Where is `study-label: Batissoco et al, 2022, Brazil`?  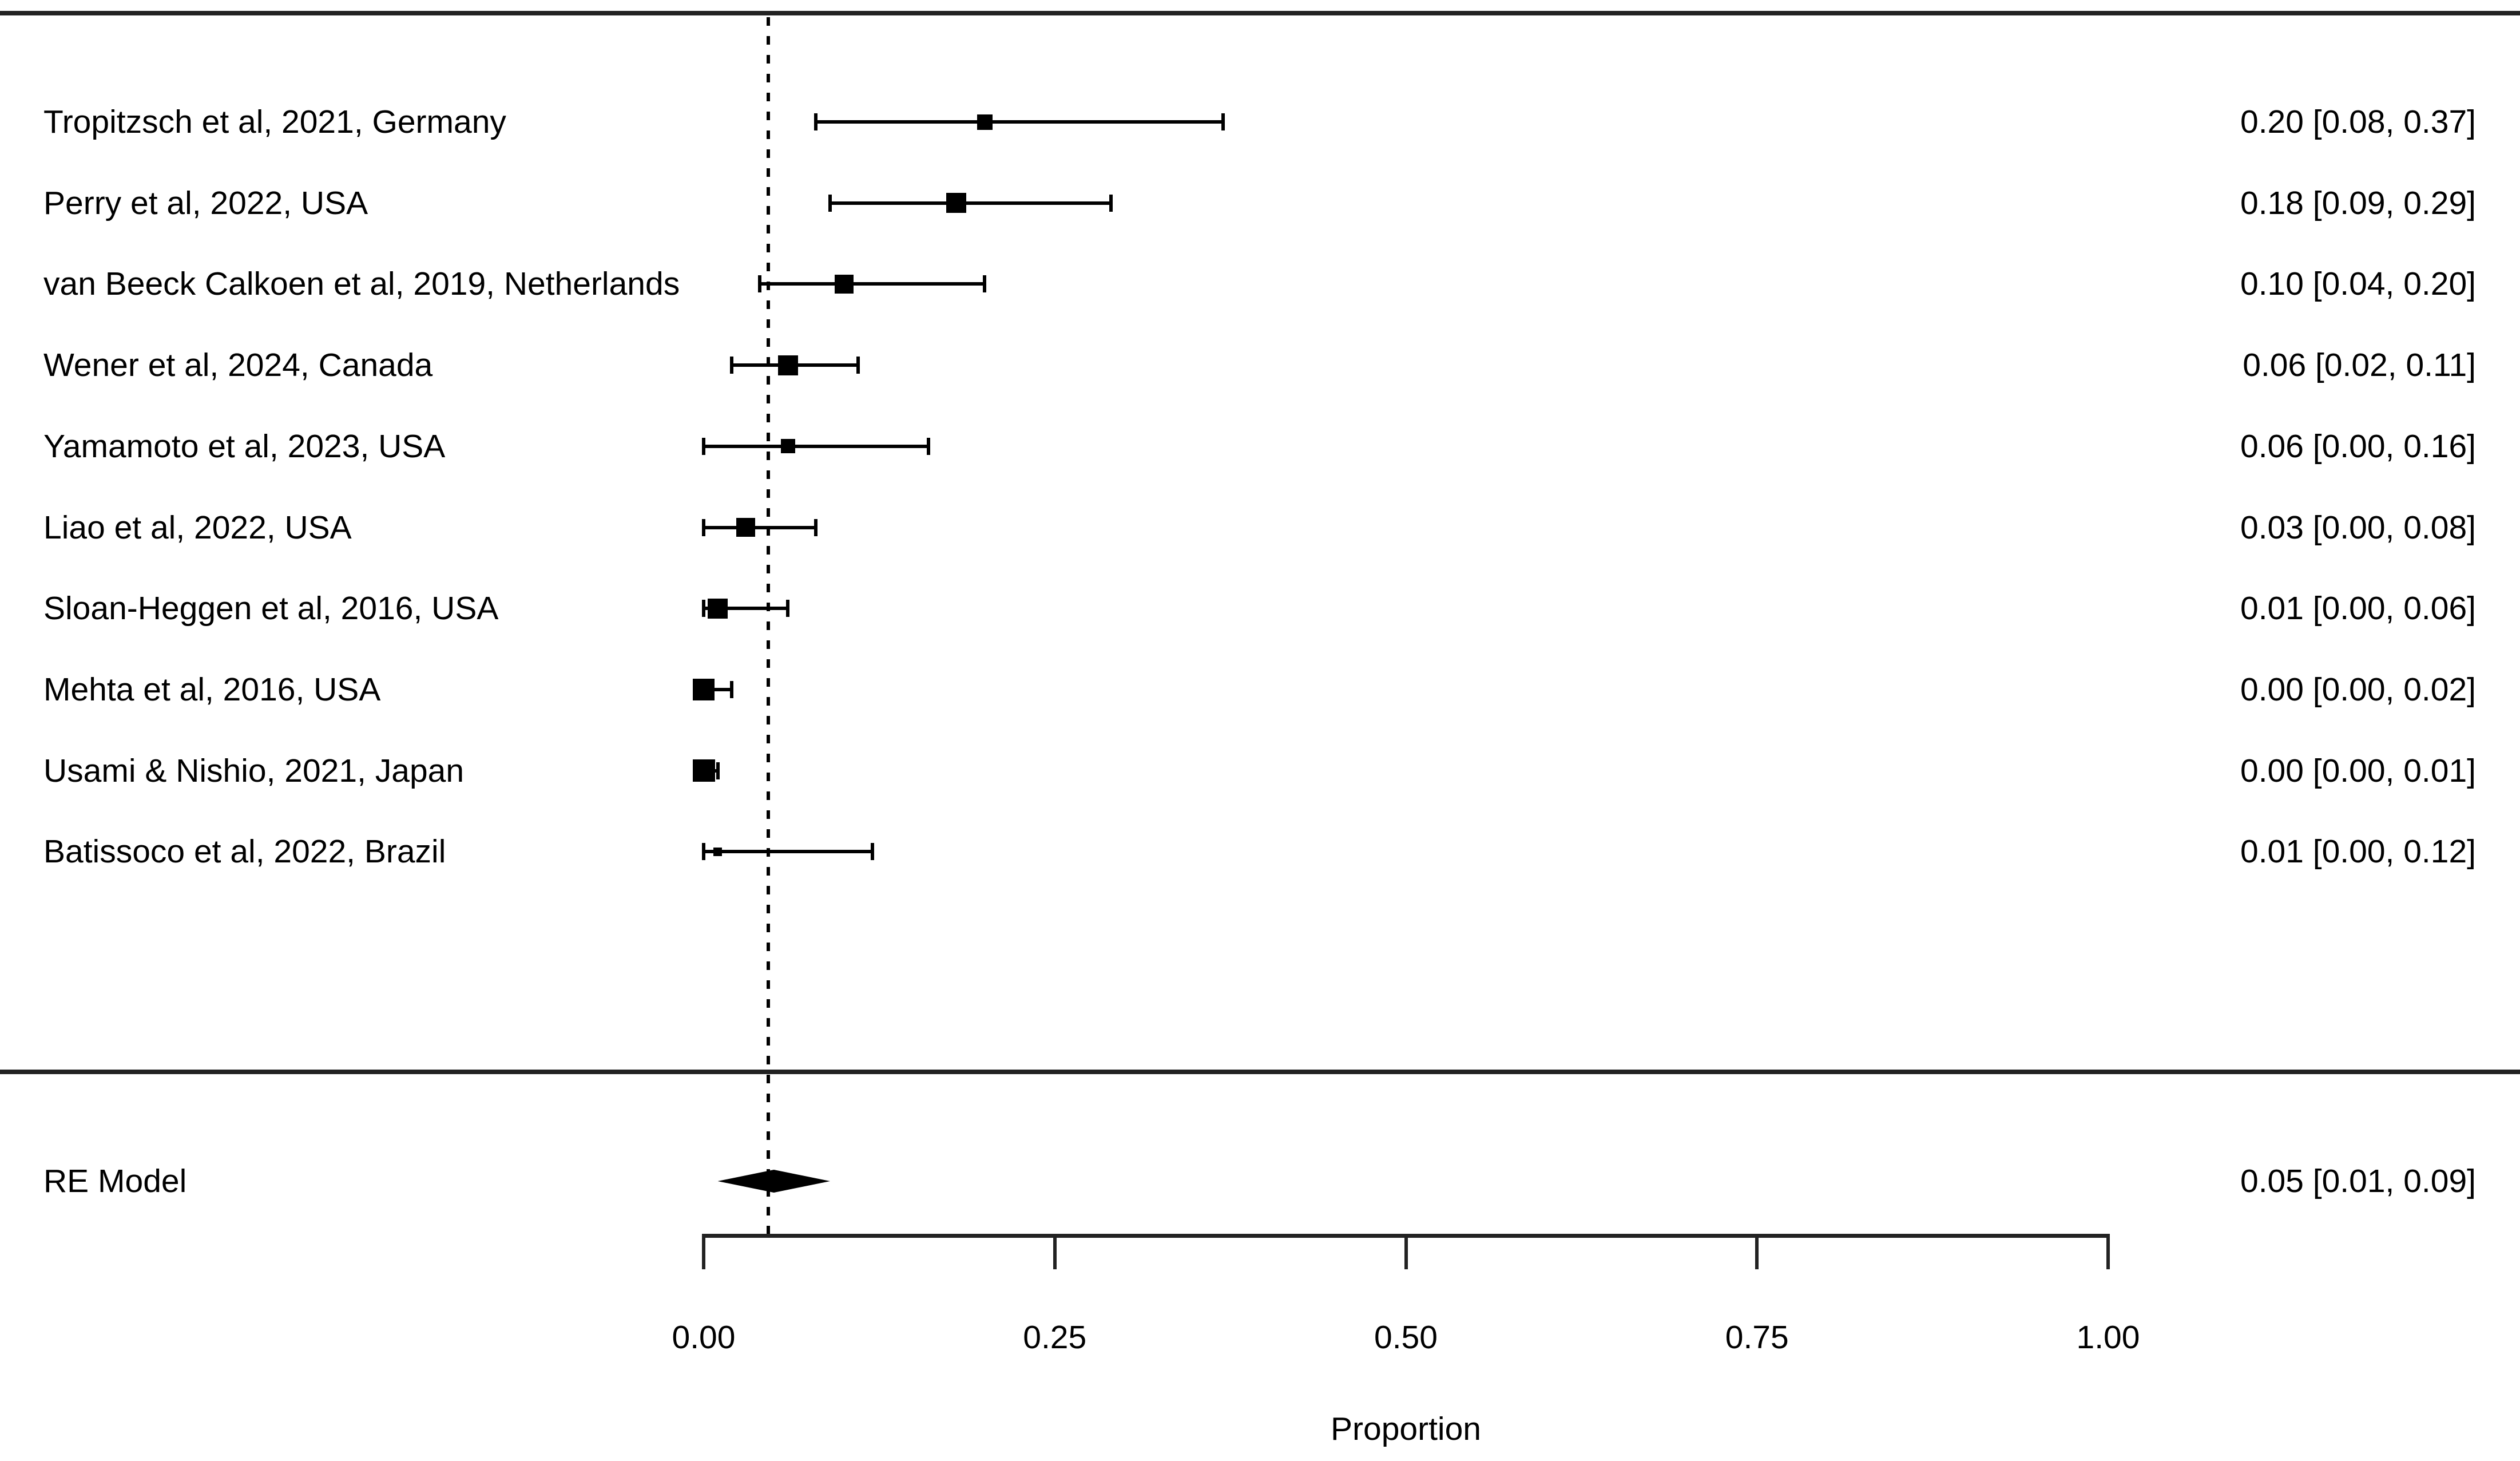
study-label: Batissoco et al, 2022, Brazil is located at coordinates (244, 851).